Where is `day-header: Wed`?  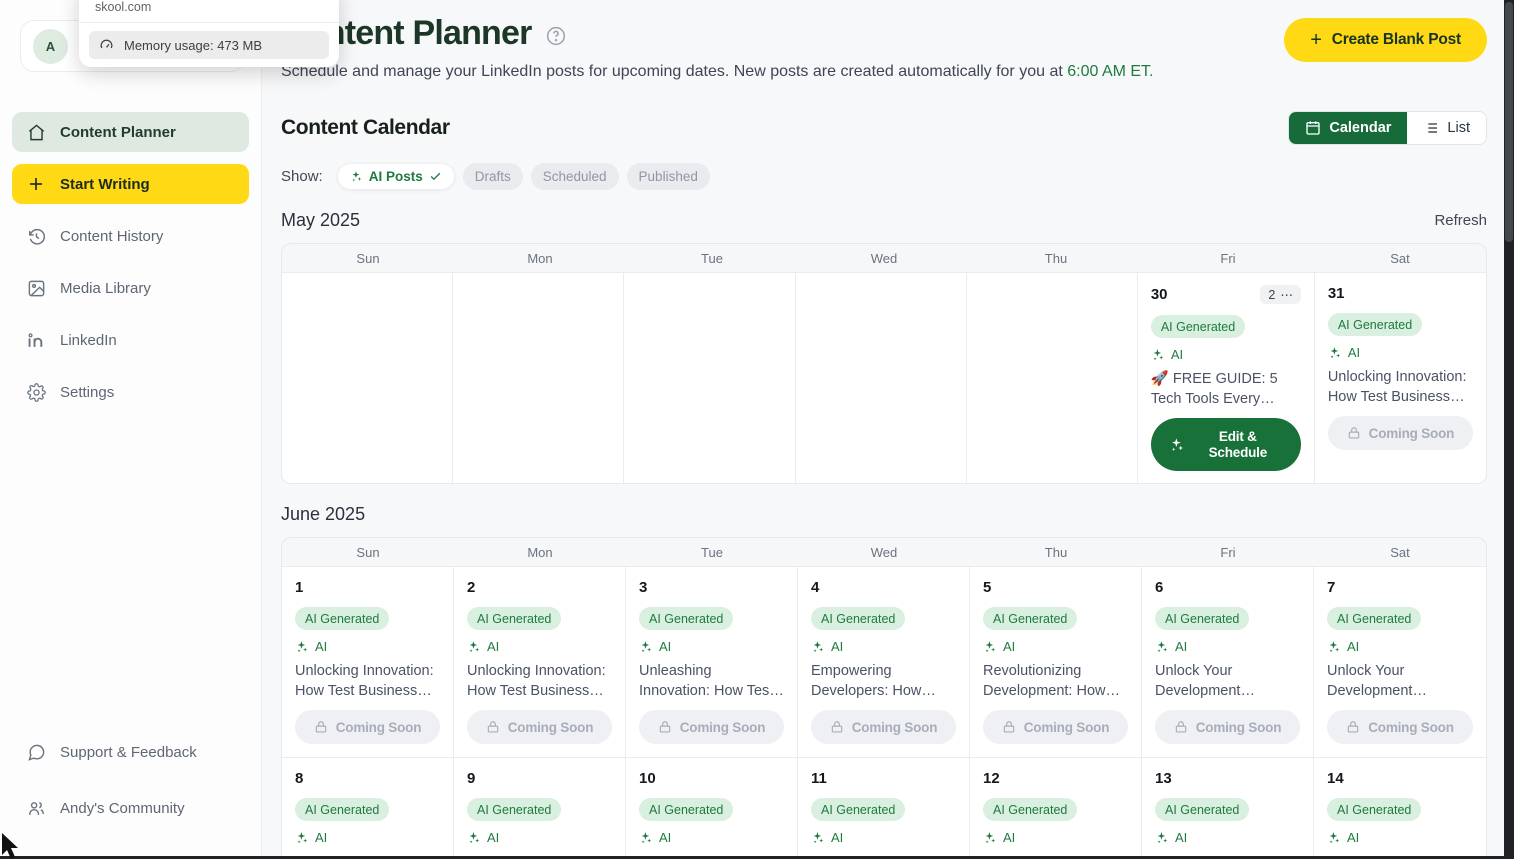 day-header: Wed is located at coordinates (884, 552).